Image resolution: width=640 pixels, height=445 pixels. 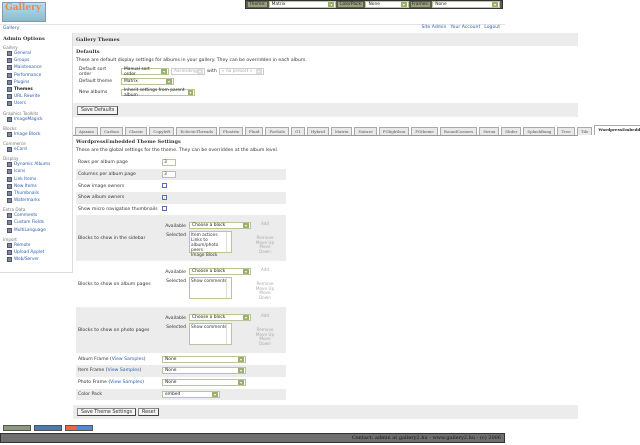 I want to click on tab-eclecticthreads: EclecticThreads, so click(x=197, y=131).